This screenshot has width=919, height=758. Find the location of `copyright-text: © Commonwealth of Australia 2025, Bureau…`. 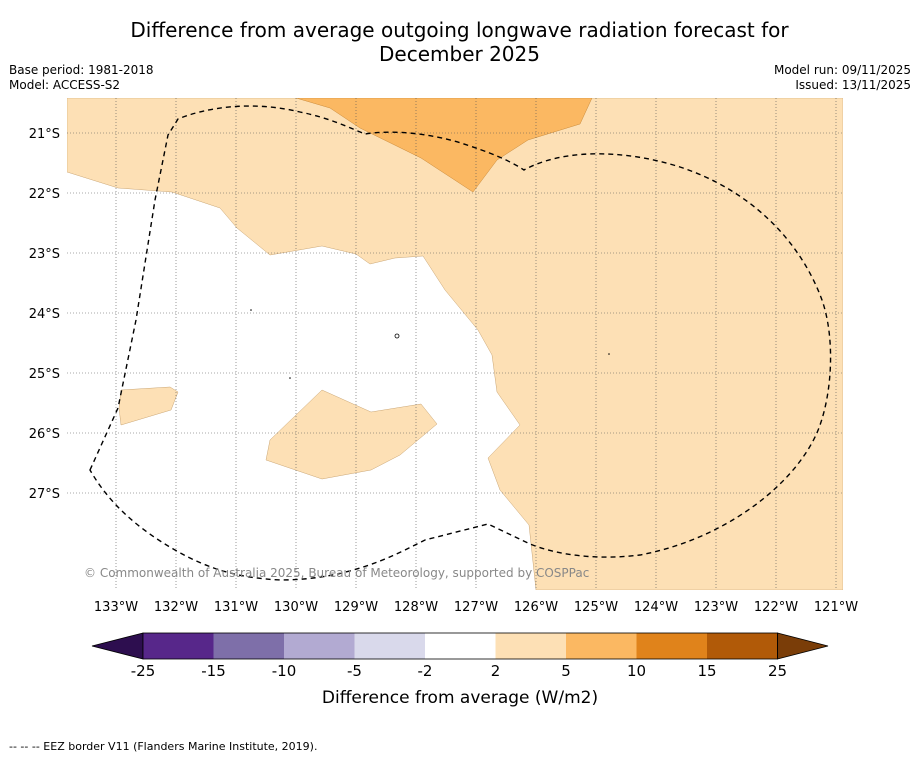

copyright-text: © Commonwealth of Australia 2025, Bureau… is located at coordinates (336, 573).